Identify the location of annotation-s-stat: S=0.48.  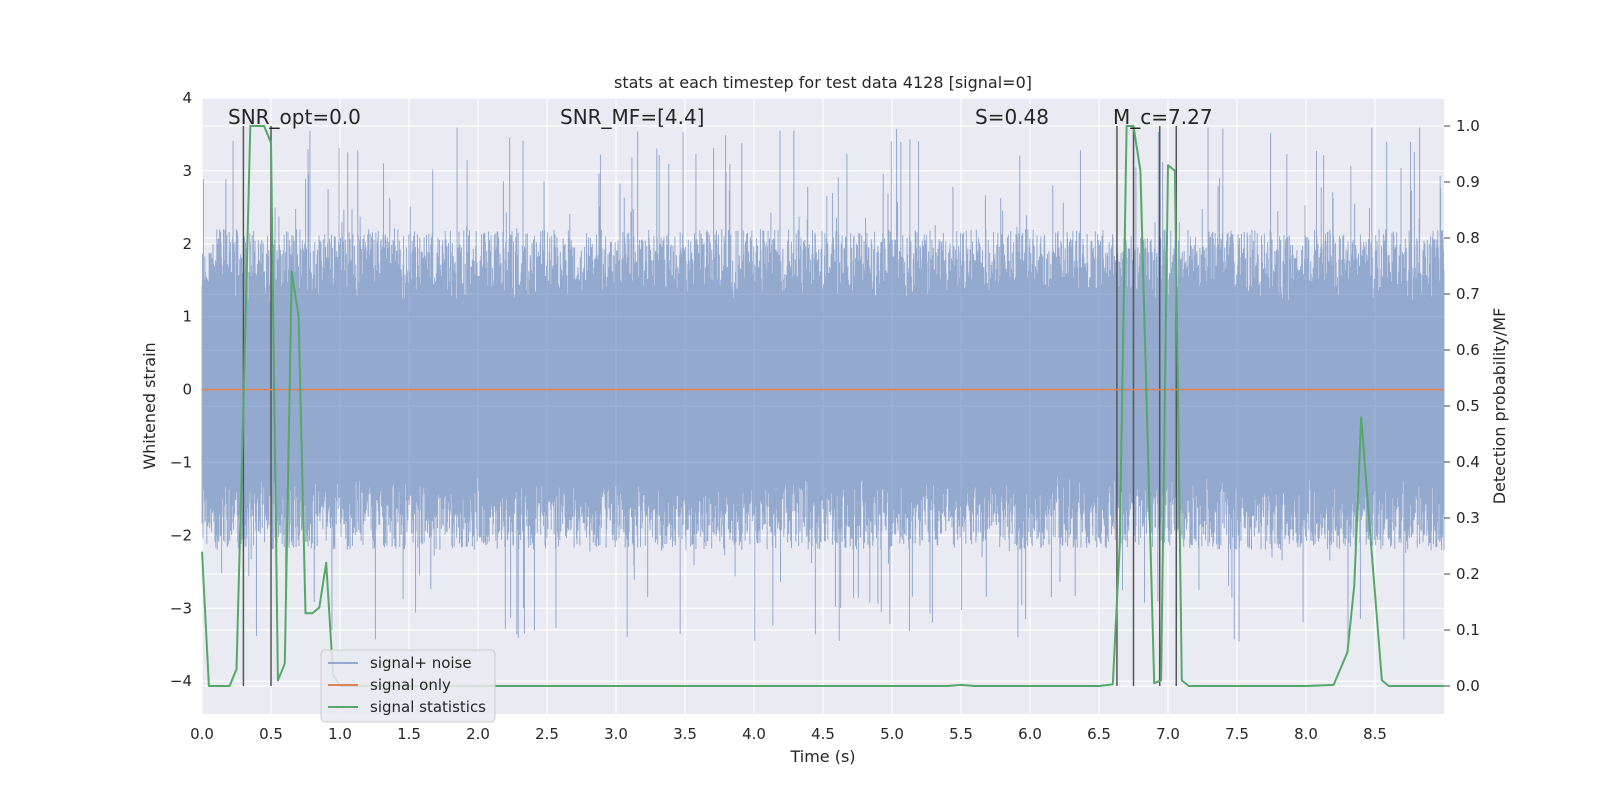
(1012, 117).